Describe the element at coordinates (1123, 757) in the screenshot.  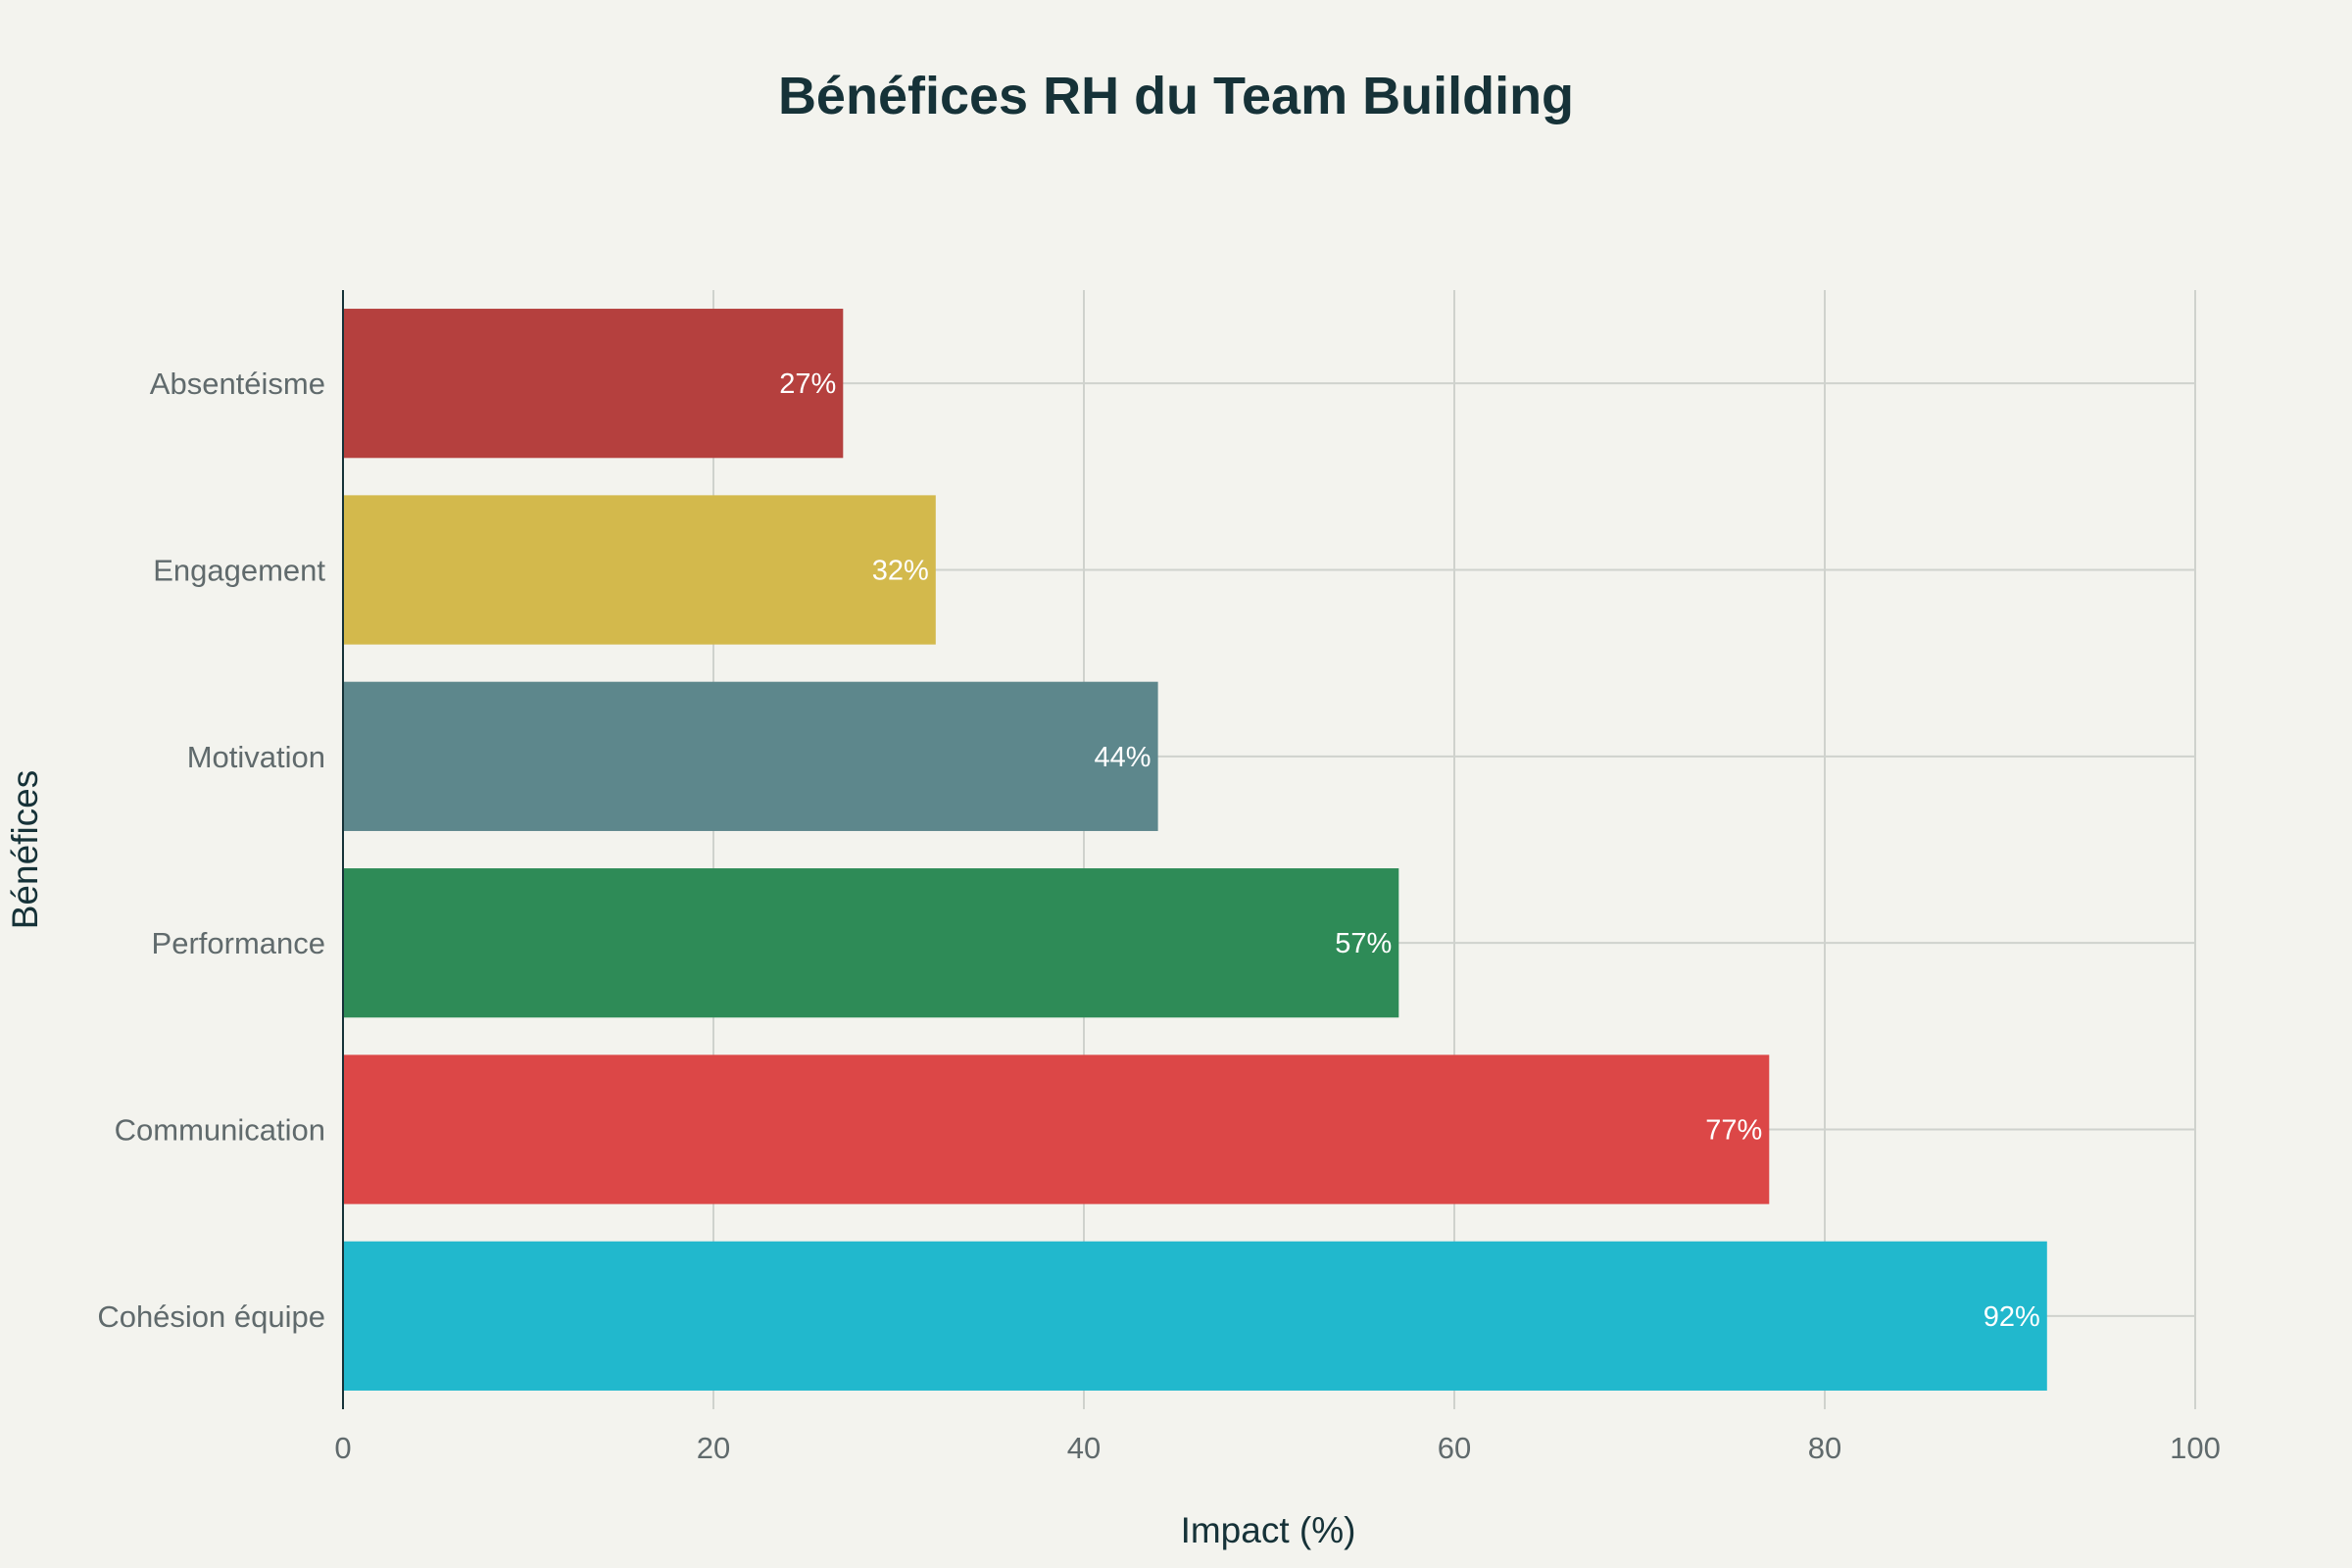
I see `bar-value-label: 44%` at that location.